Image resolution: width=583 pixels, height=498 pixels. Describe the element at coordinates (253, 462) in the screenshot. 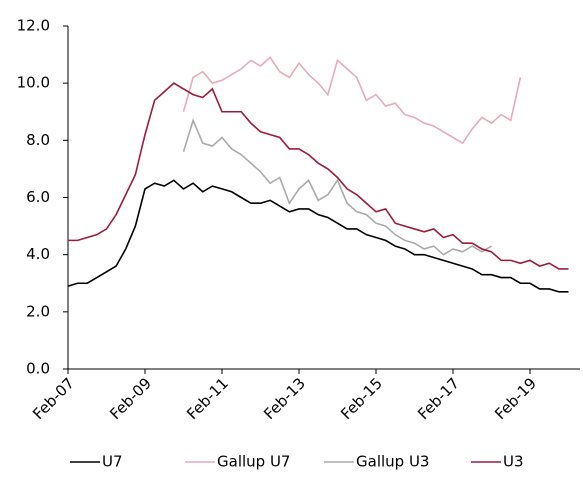

I see `legend-label: Gallup U7` at that location.